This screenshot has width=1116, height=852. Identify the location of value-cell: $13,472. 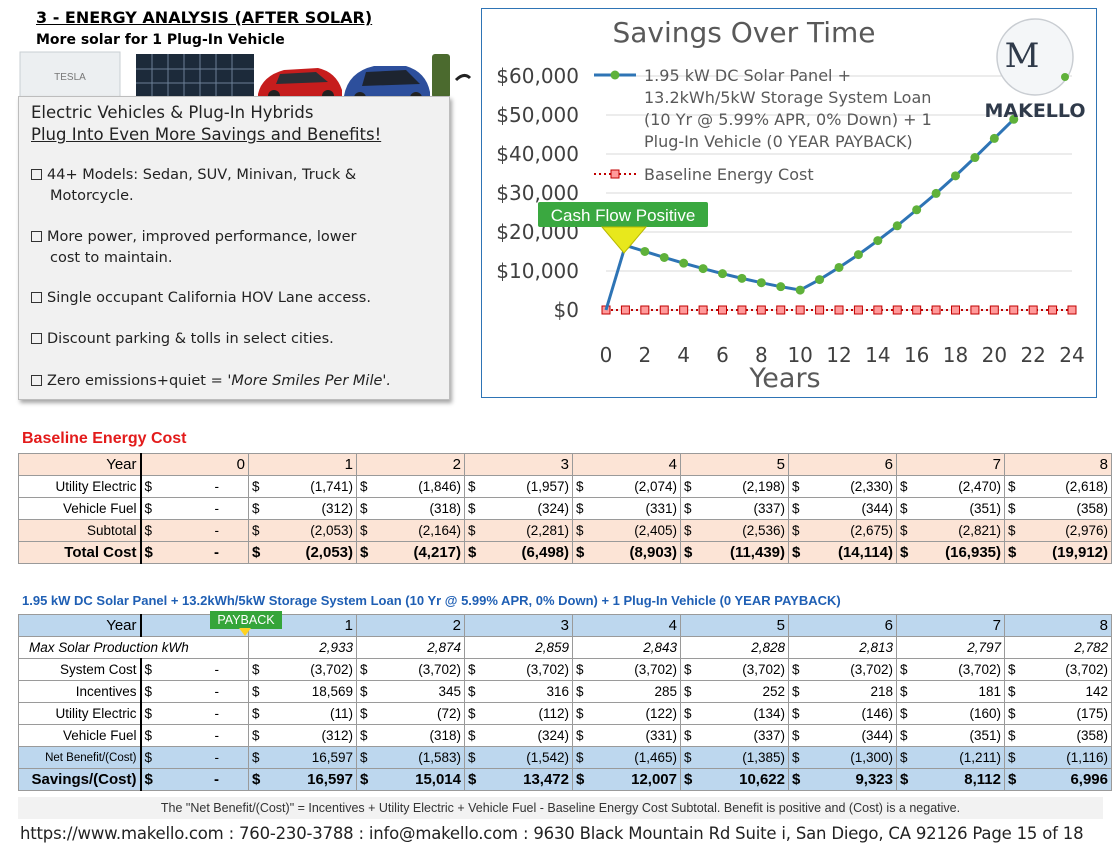
(518, 779).